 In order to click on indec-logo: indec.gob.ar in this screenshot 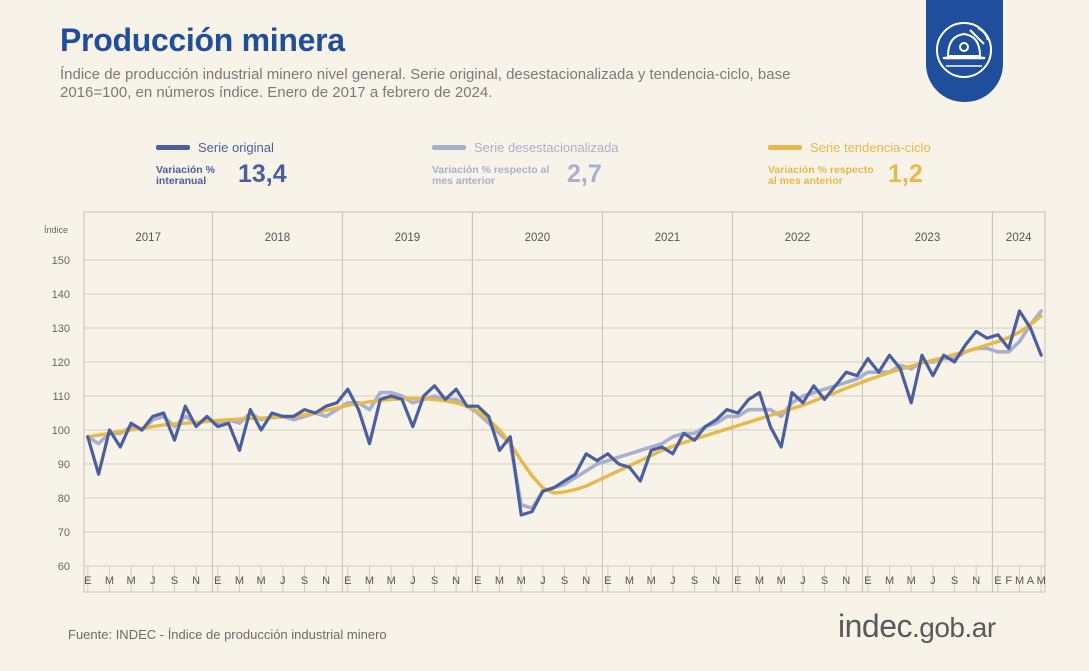, I will do `click(917, 626)`.